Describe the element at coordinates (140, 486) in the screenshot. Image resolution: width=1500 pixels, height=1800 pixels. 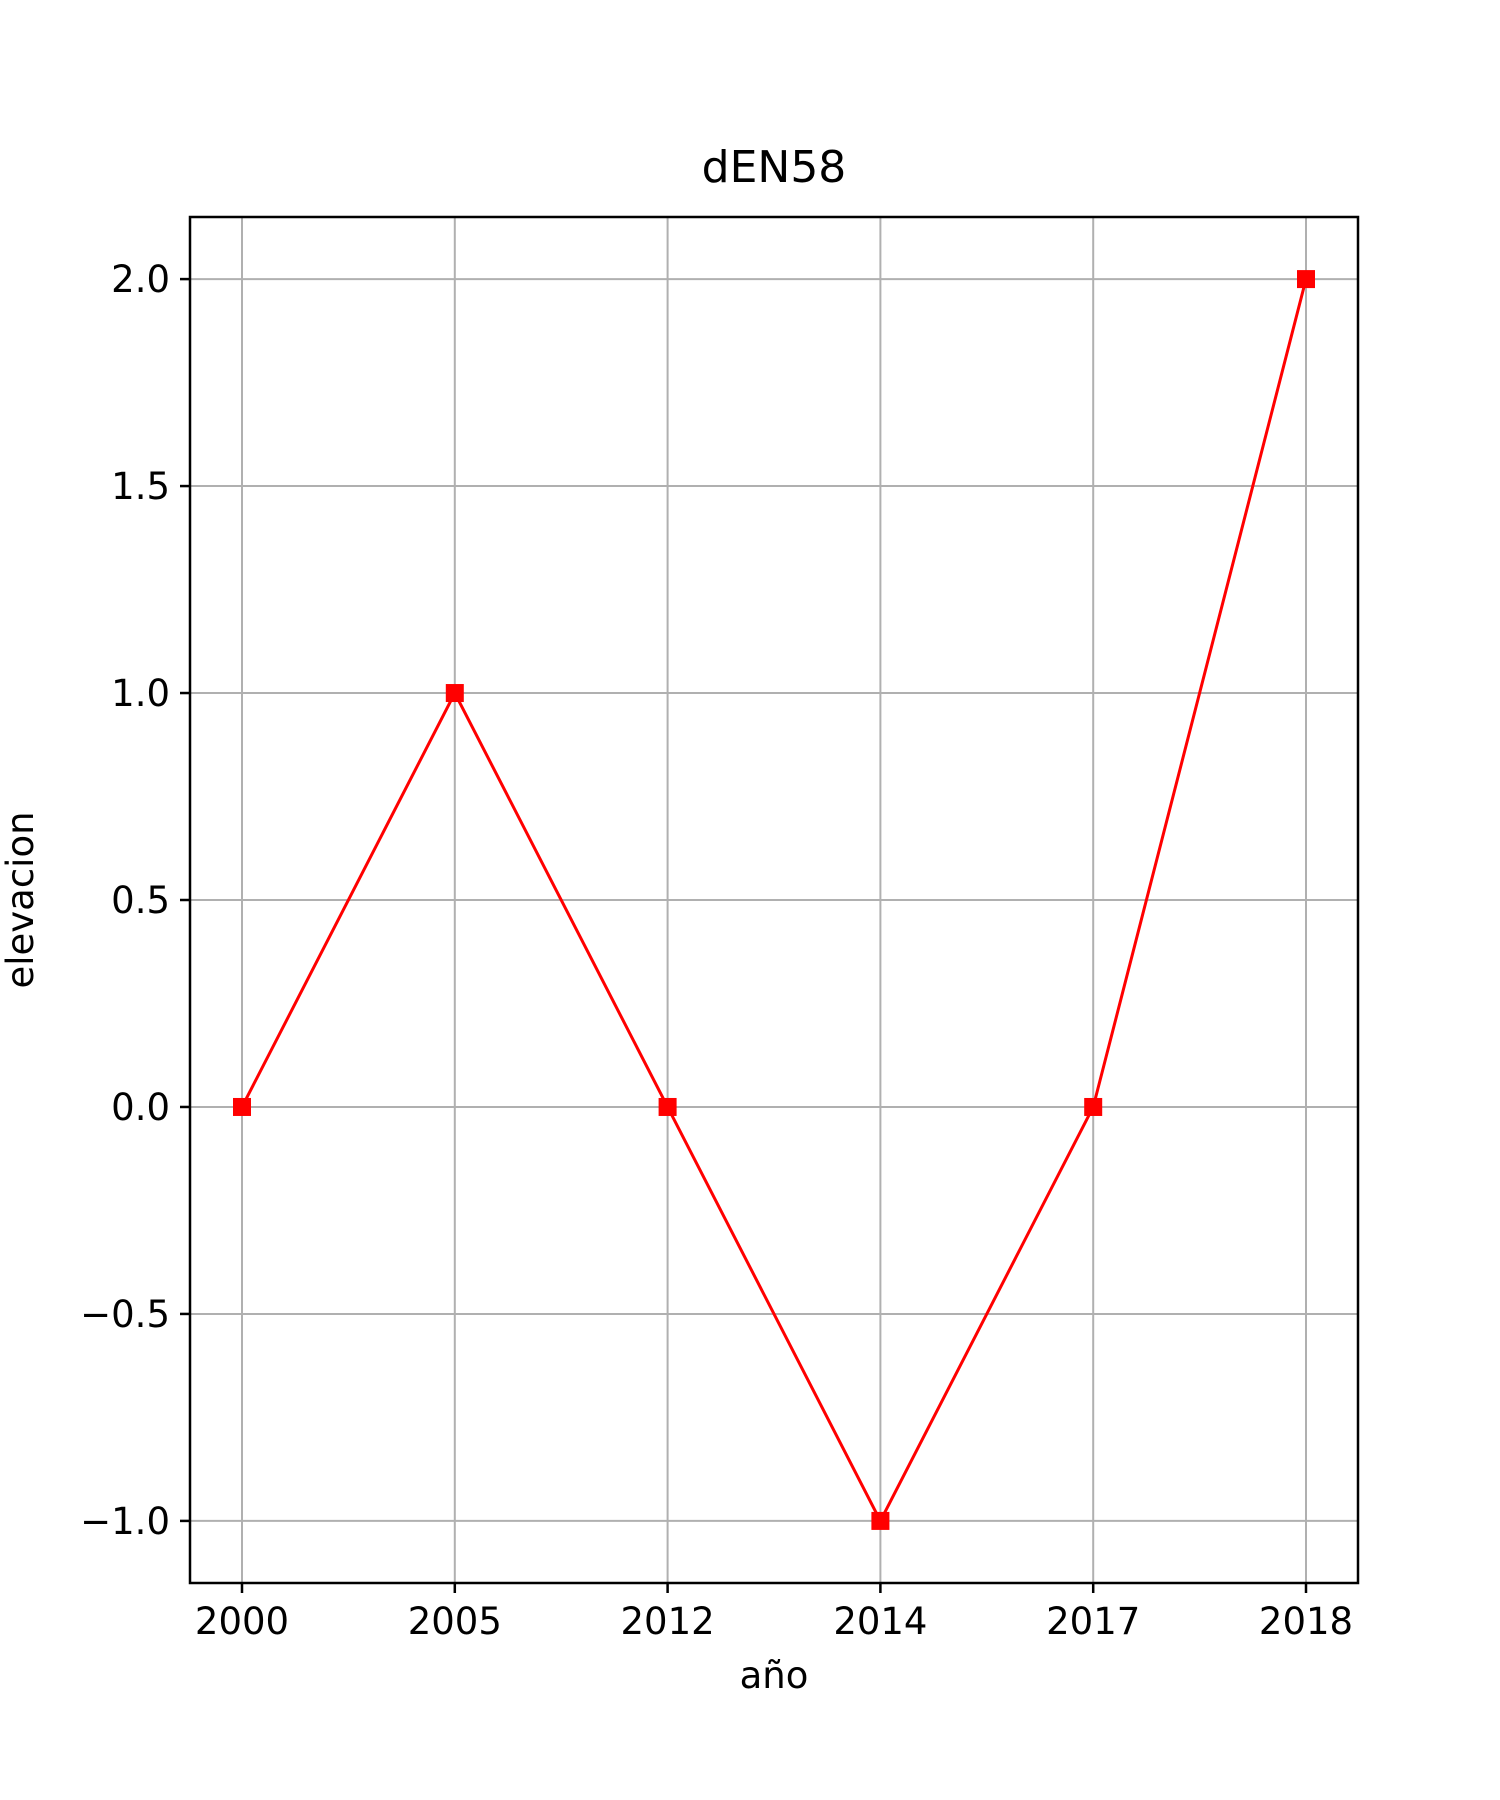
I see `y-tick-label: 1.5` at that location.